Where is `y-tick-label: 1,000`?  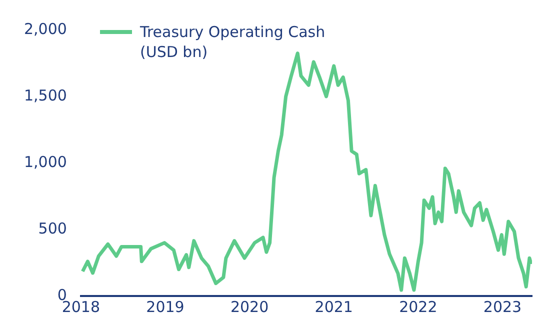
y-tick-label: 1,000 is located at coordinates (45, 161).